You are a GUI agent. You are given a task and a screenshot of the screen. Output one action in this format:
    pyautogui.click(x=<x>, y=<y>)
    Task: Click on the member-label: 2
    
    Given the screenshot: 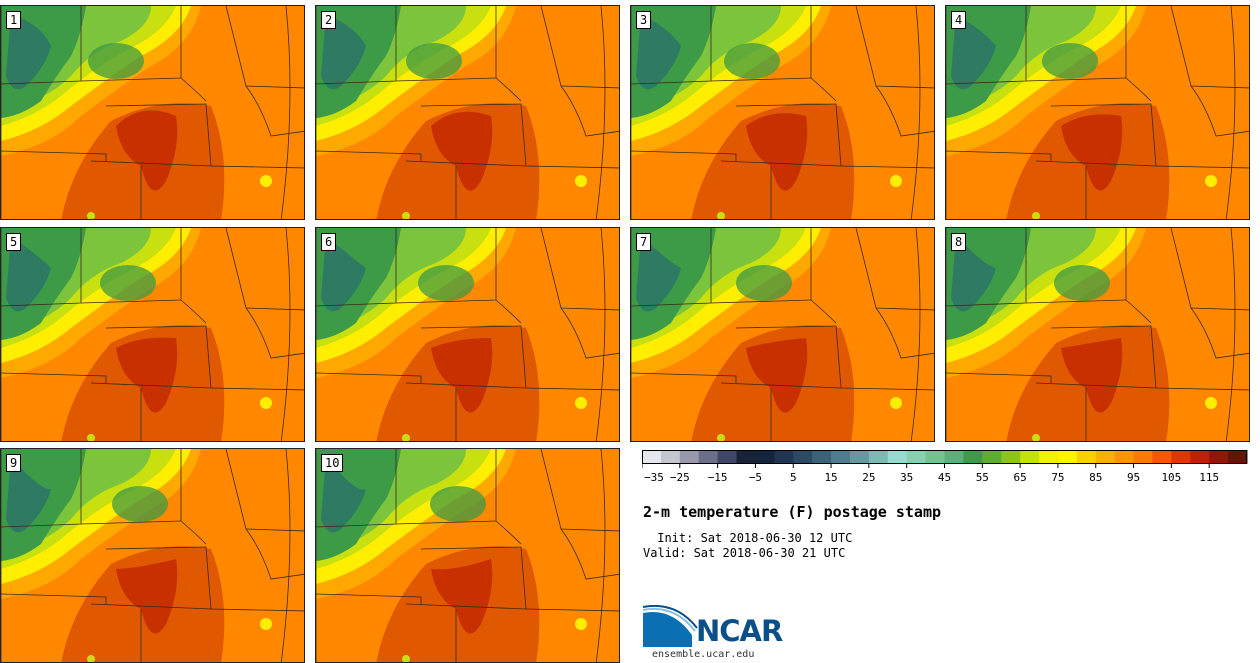 What is the action you would take?
    pyautogui.click(x=329, y=20)
    